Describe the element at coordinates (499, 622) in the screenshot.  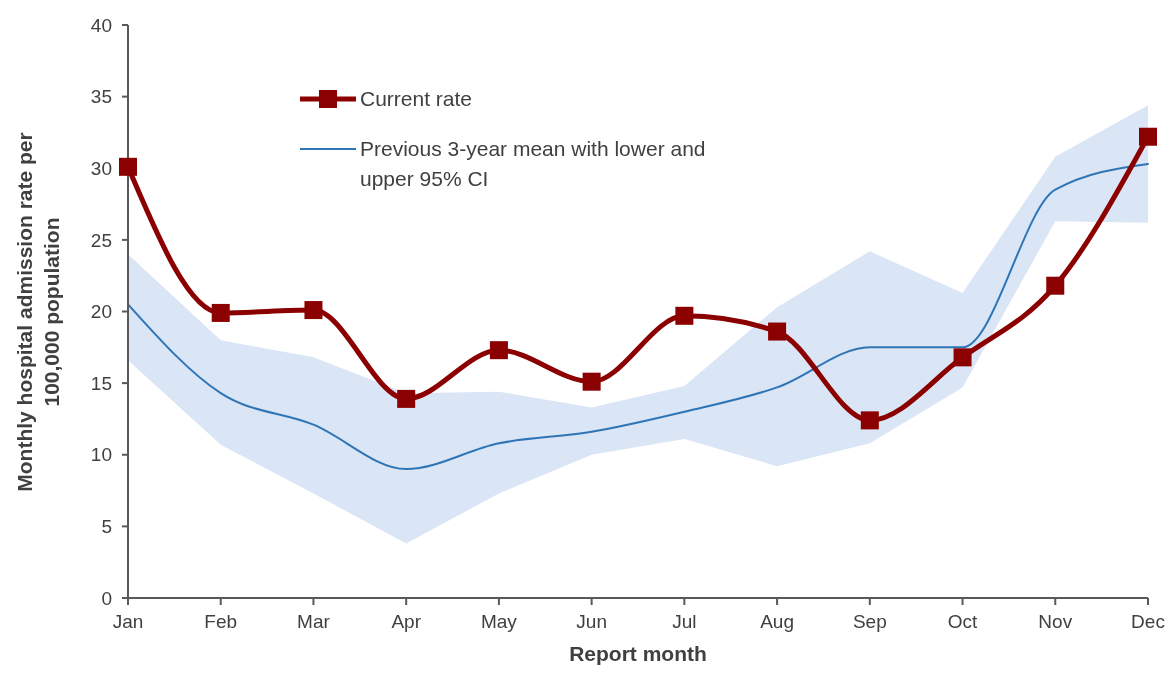
I see `x-tick-label: May` at that location.